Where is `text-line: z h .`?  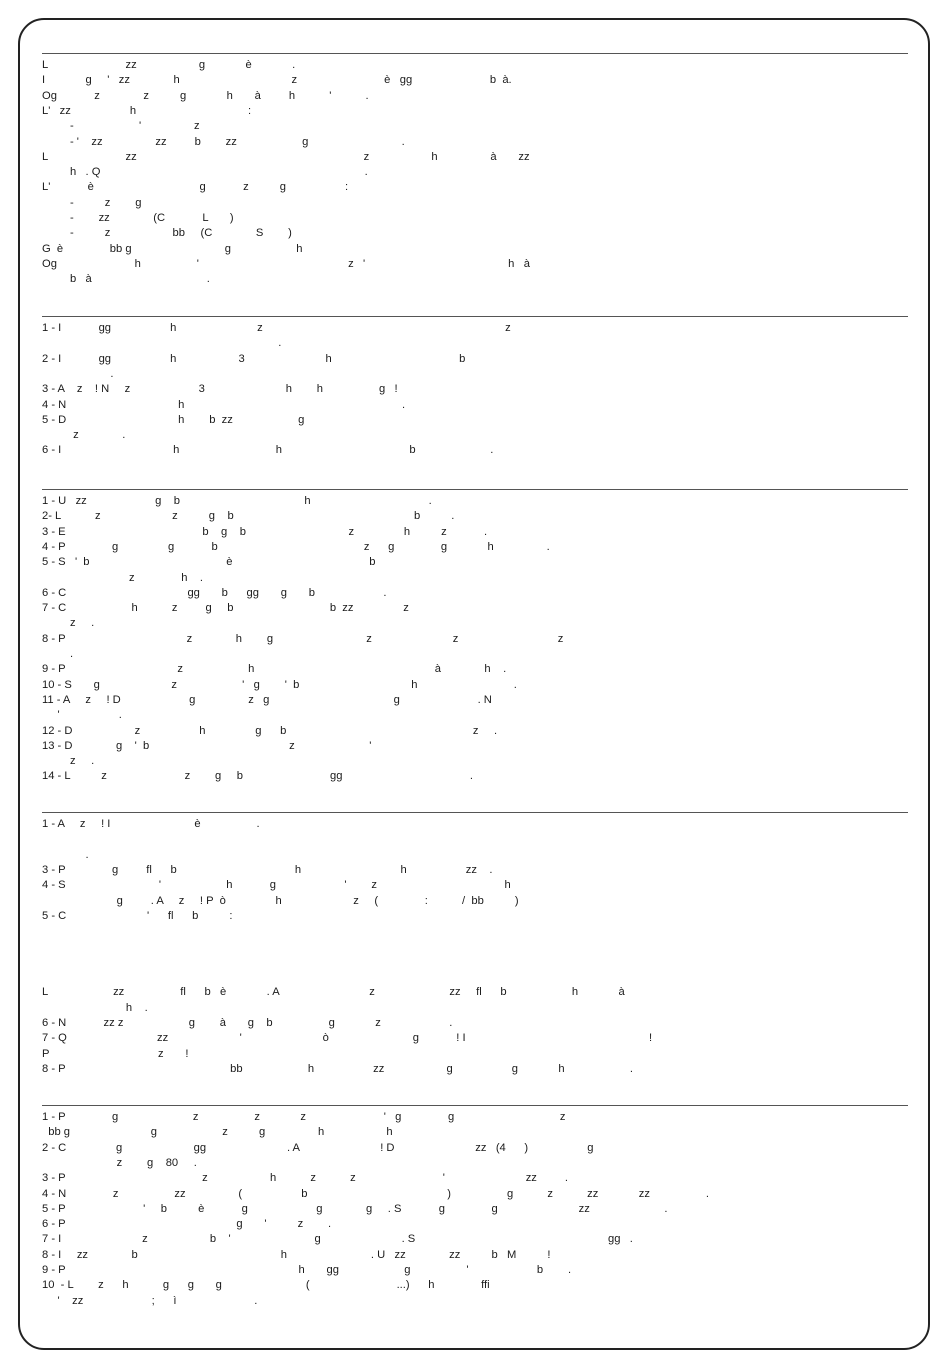 text-line: z h . is located at coordinates (123, 577).